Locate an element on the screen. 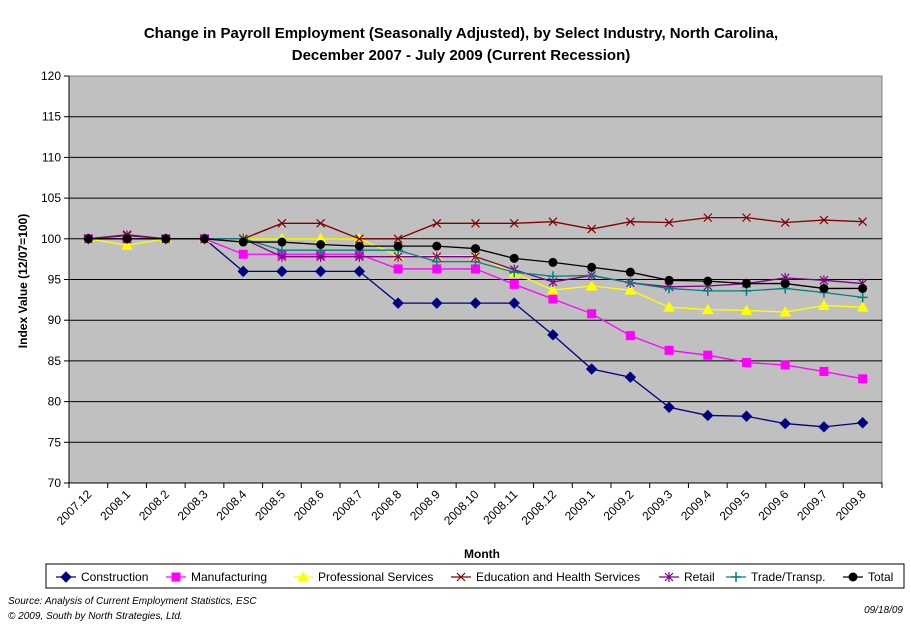 The width and height of the screenshot is (911, 636). x-tick-label: 2009.3 is located at coordinates (657, 505).